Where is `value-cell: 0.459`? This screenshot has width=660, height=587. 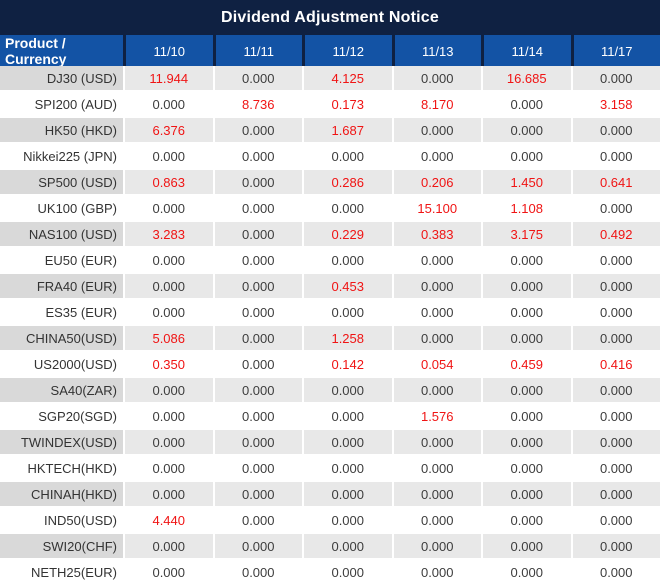
value-cell: 0.459 is located at coordinates (527, 364).